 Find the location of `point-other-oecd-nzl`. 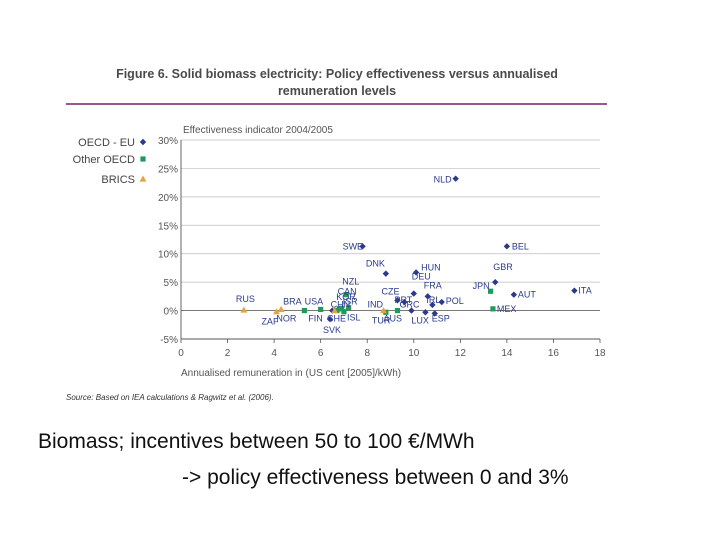

point-other-oecd-nzl is located at coordinates (346, 295).